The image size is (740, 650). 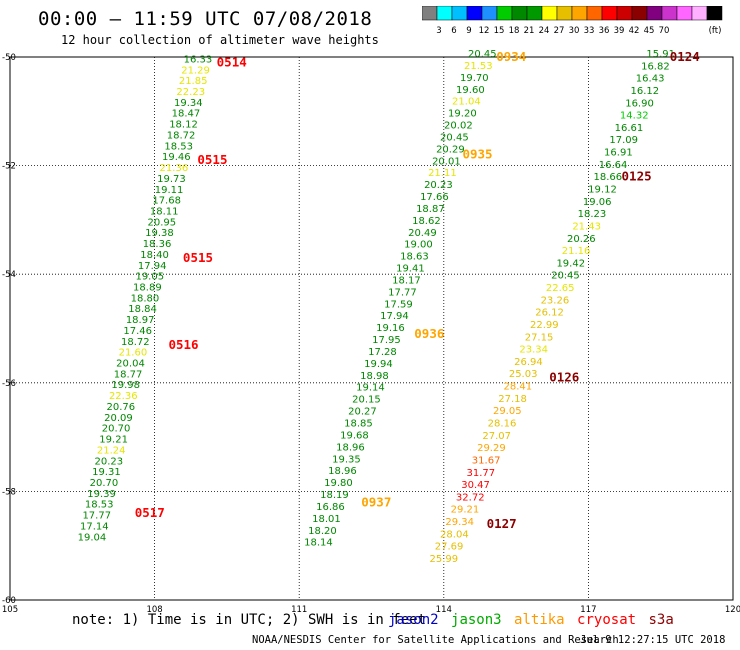 I want to click on wave-height-value: 29.21, so click(x=465, y=510).